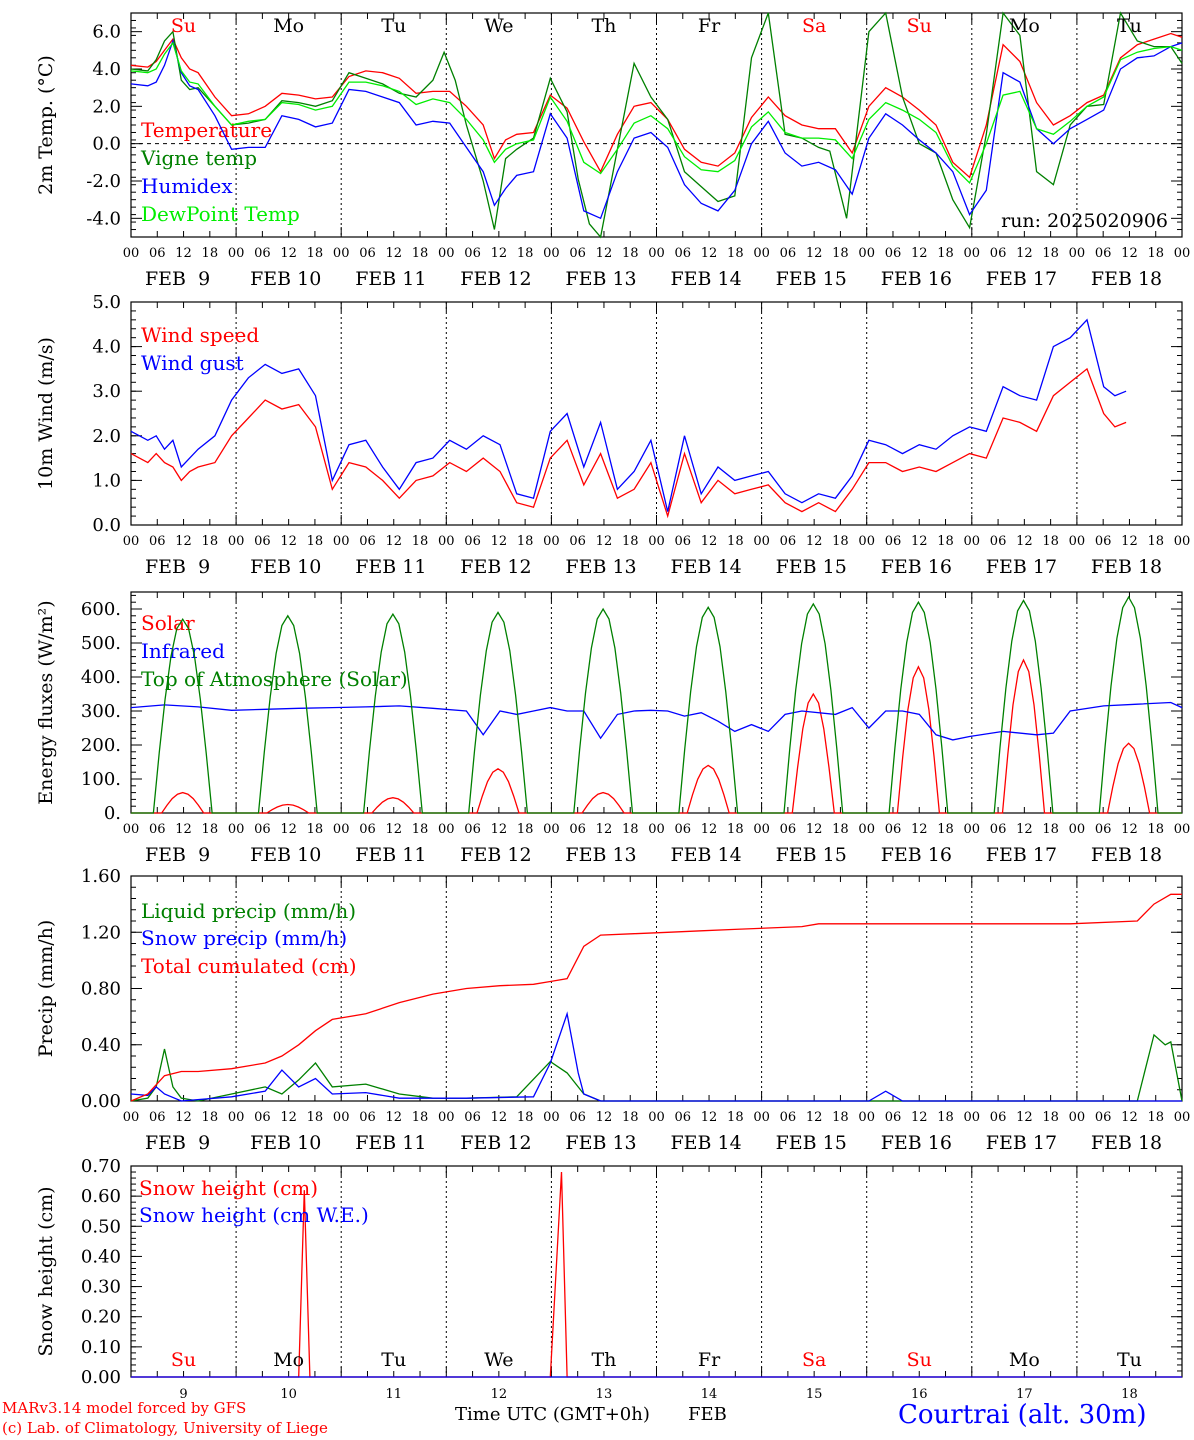 The width and height of the screenshot is (1194, 1440). I want to click on y-tick-label: -2.0, so click(103, 181).